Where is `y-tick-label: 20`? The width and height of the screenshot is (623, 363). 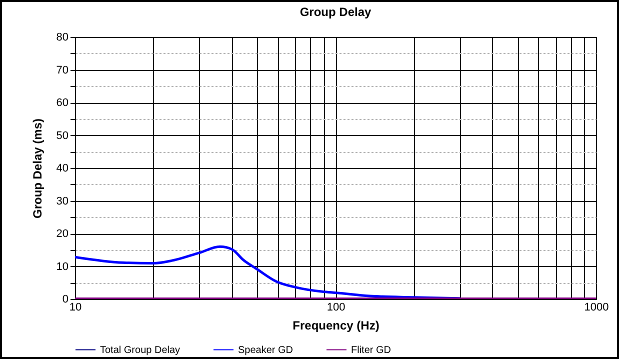
y-tick-label: 20 is located at coordinates (62, 234).